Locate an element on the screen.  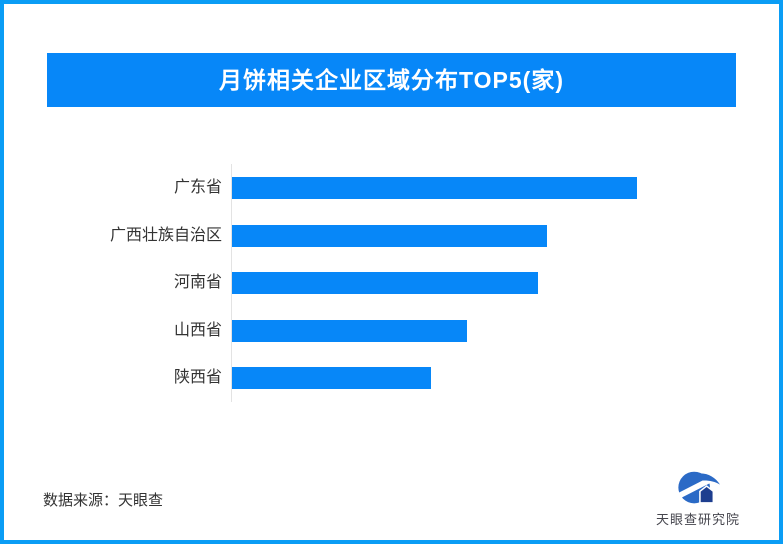
y-axis-baseline is located at coordinates (231, 283).